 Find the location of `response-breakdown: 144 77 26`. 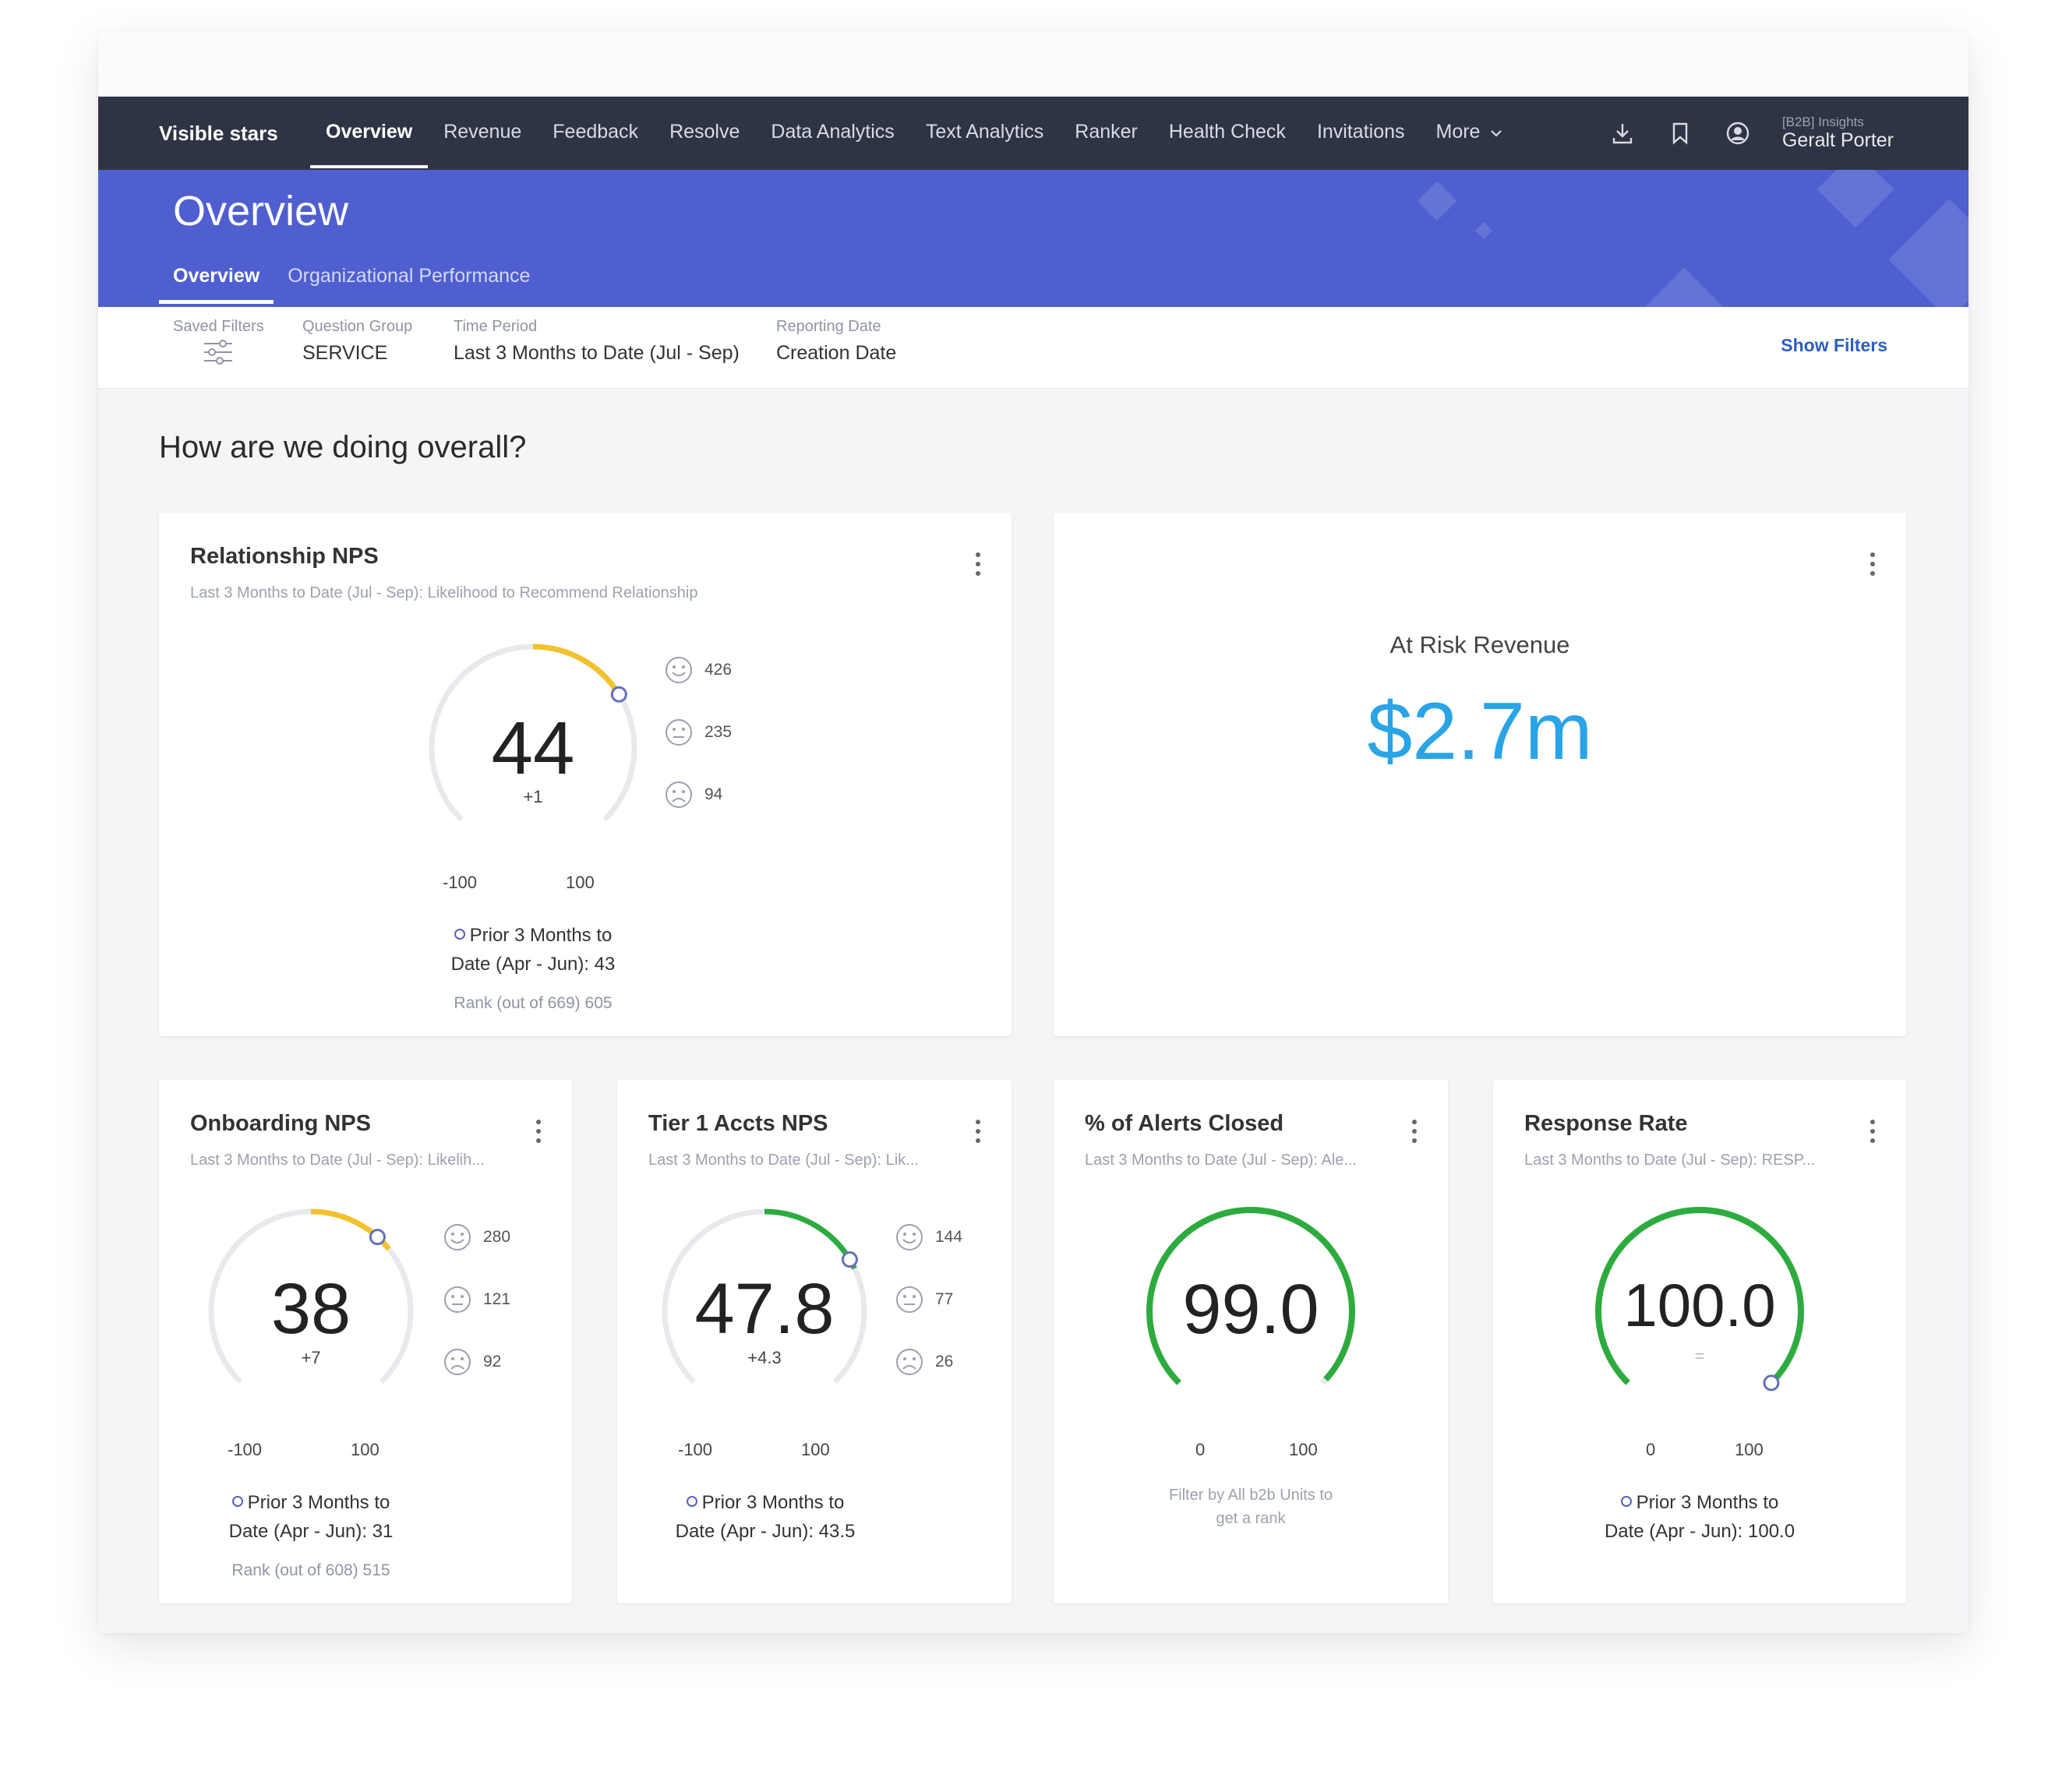

response-breakdown: 144 77 26 is located at coordinates (929, 1299).